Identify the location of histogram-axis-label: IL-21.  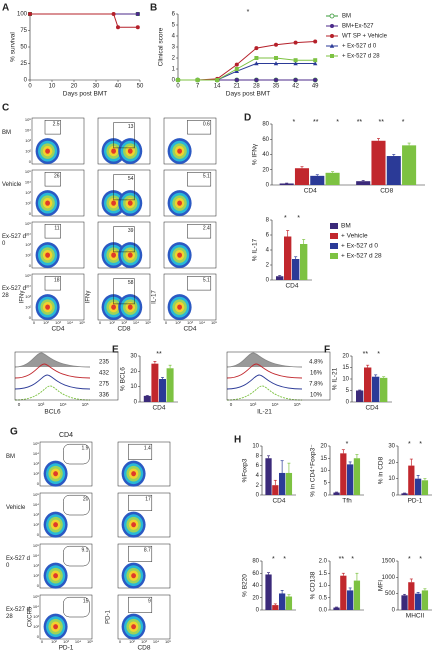
(264, 412).